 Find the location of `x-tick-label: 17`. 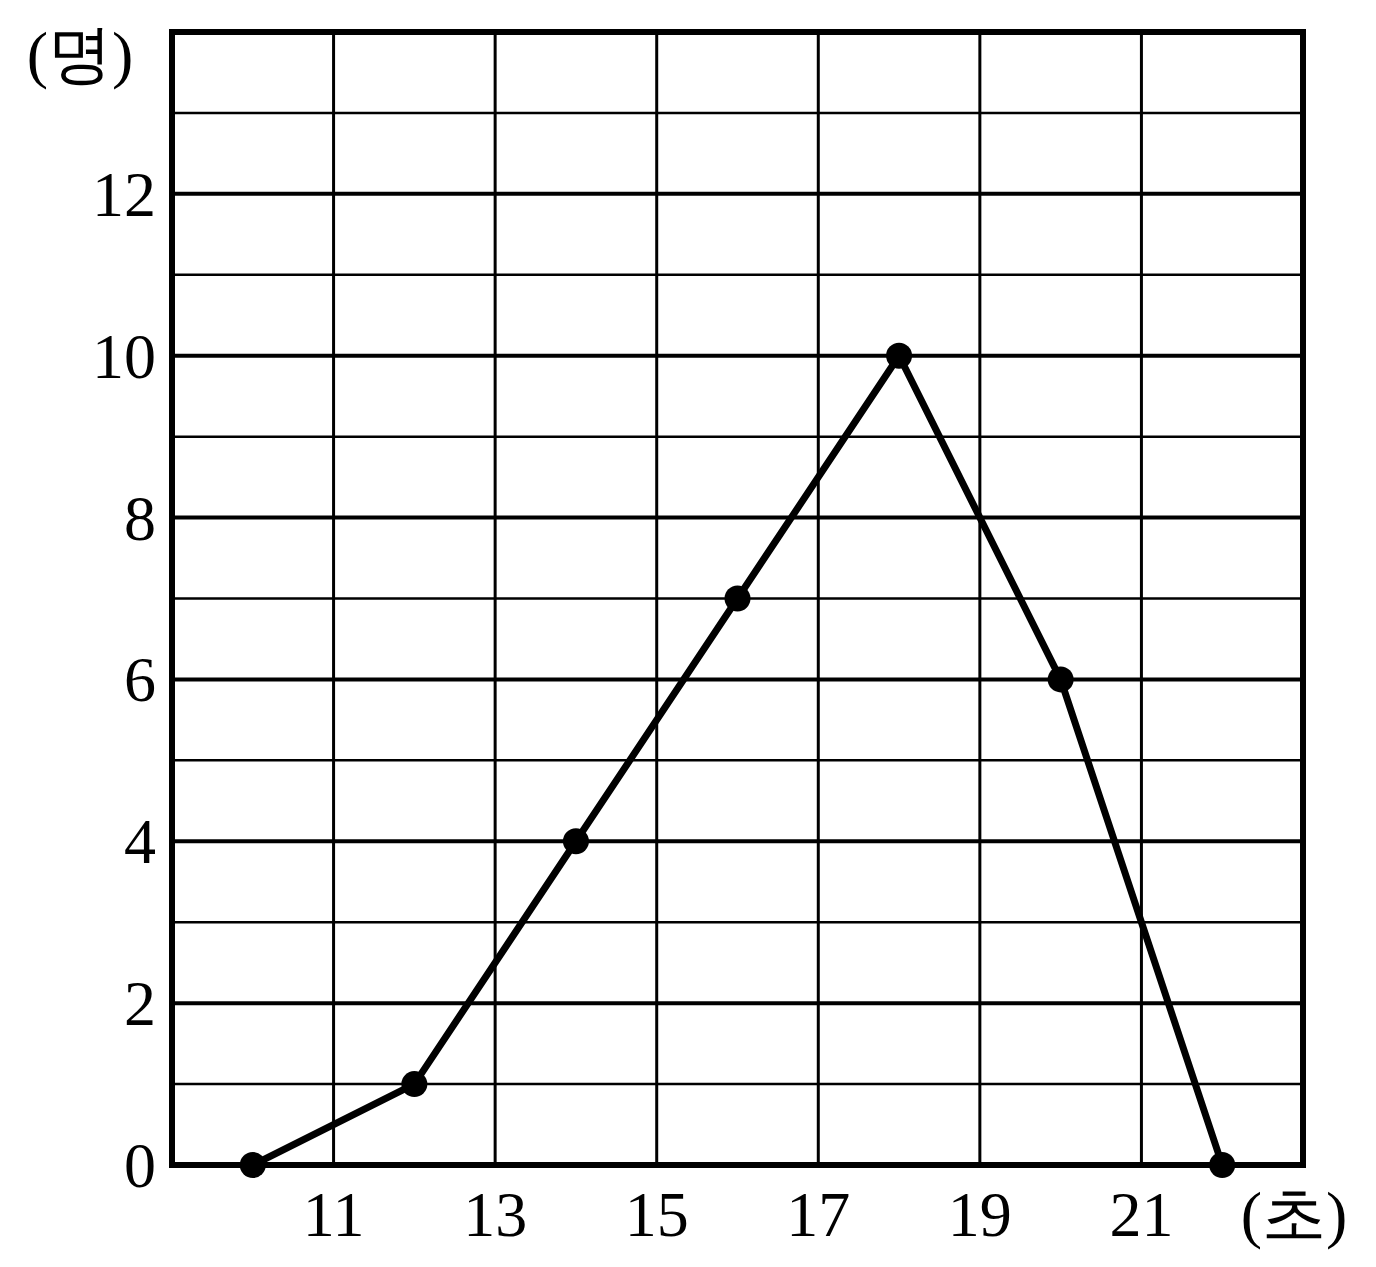

x-tick-label: 17 is located at coordinates (818, 1214).